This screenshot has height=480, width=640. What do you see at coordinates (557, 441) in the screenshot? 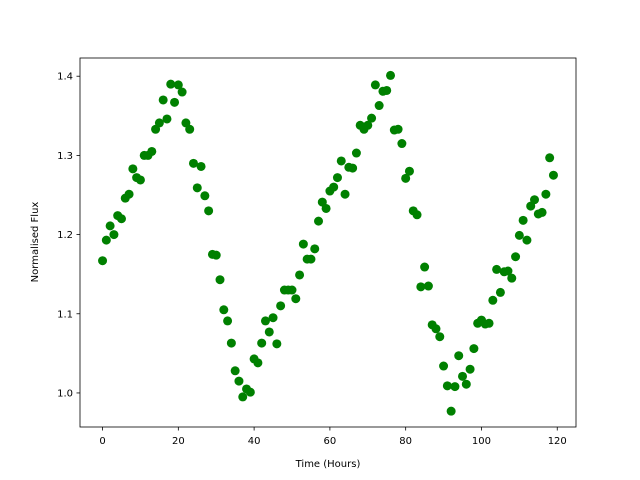
I see `x-tick-label: 120` at bounding box center [557, 441].